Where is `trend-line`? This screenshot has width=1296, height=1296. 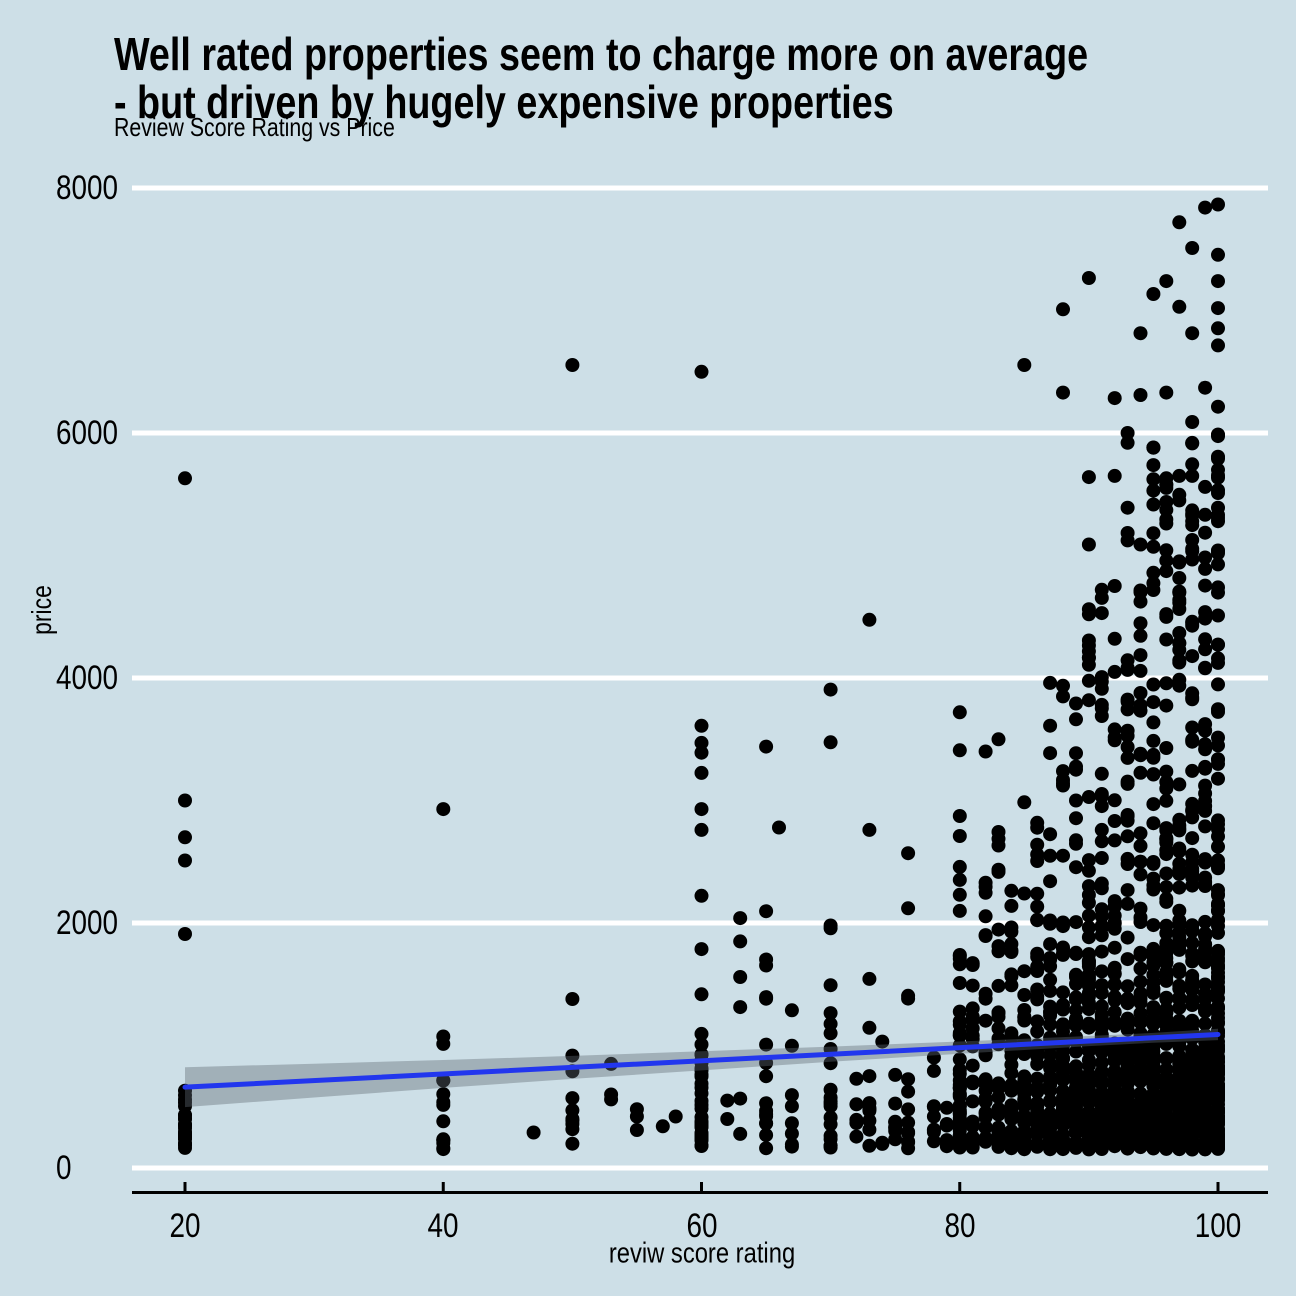
trend-line is located at coordinates (701, 1060).